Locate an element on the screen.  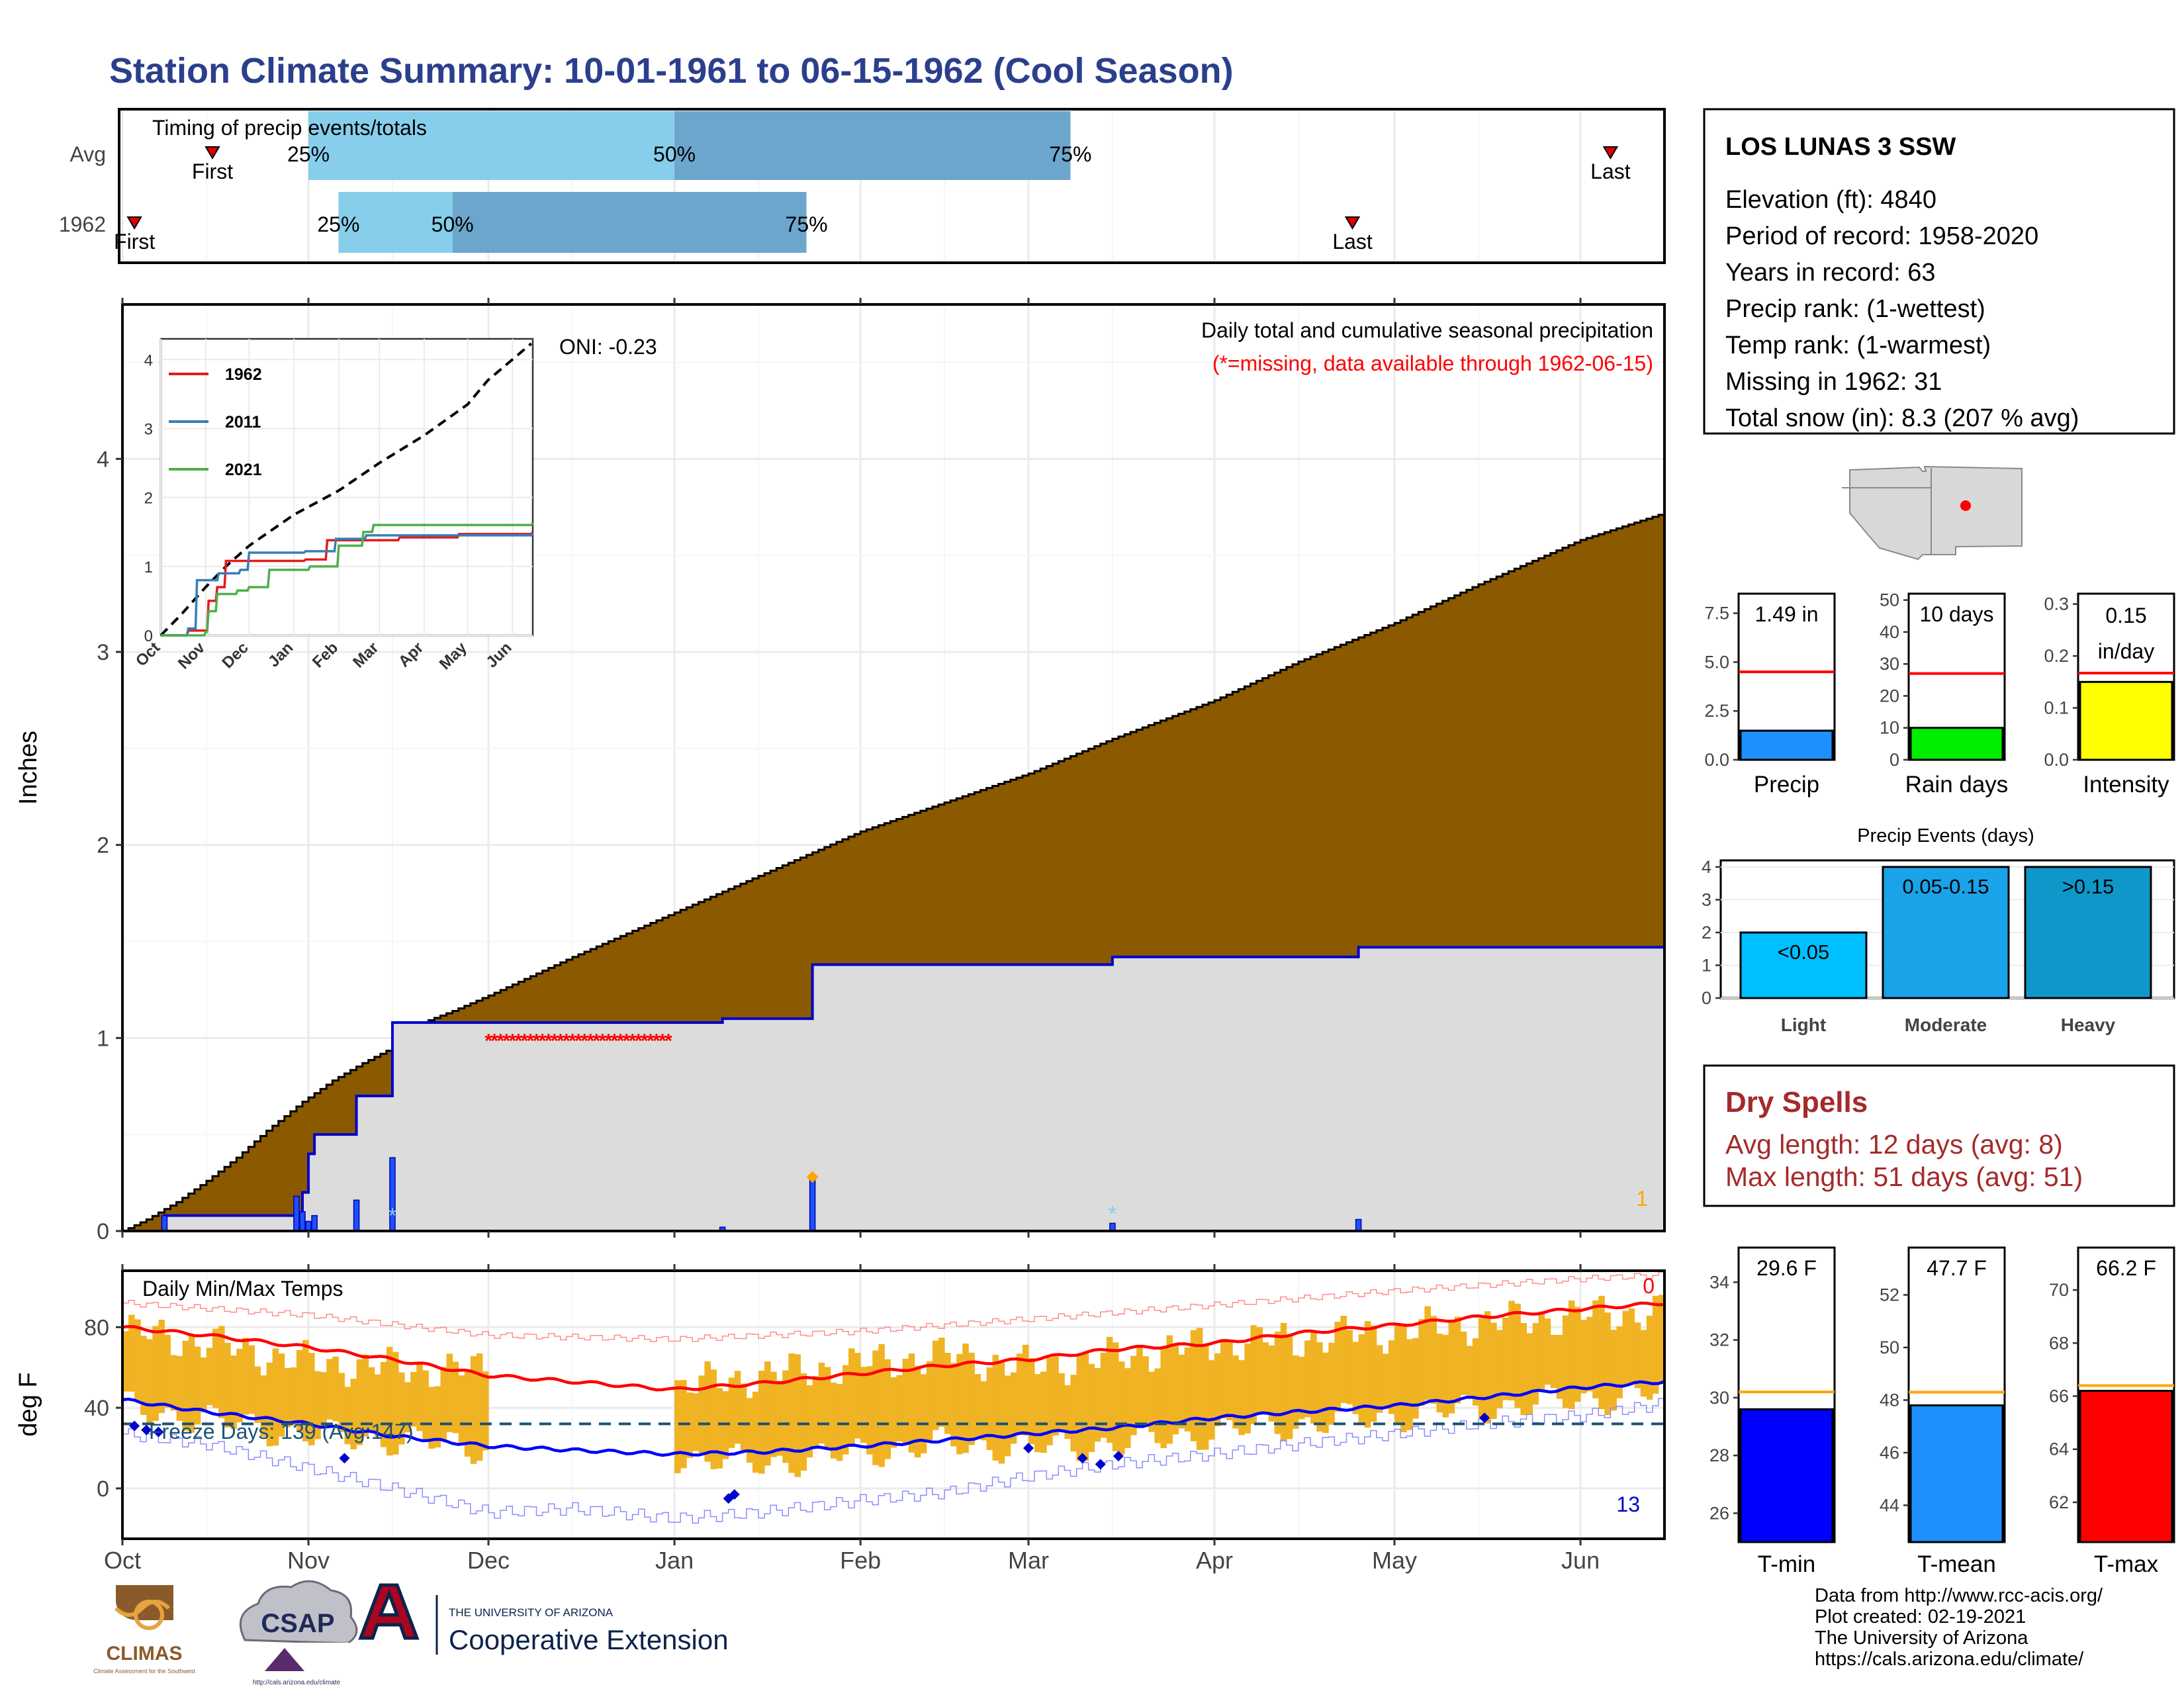
month-label: Oct is located at coordinates (122, 1561).